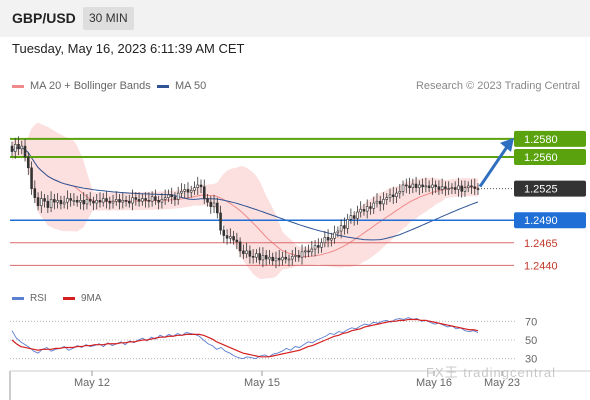 The height and width of the screenshot is (400, 590). What do you see at coordinates (507, 144) in the screenshot?
I see `projection-arrow-head` at bounding box center [507, 144].